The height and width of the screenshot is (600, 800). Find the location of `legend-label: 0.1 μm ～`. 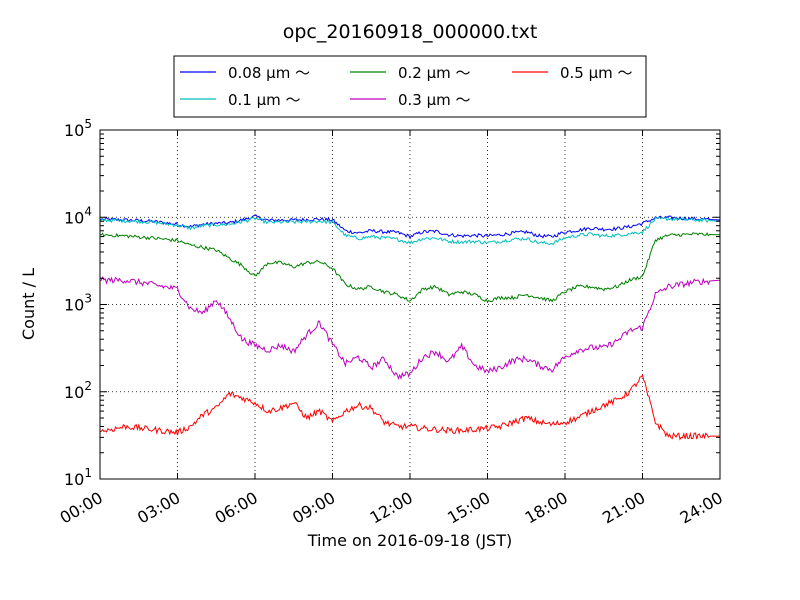

legend-label: 0.1 μm ～ is located at coordinates (264, 100).